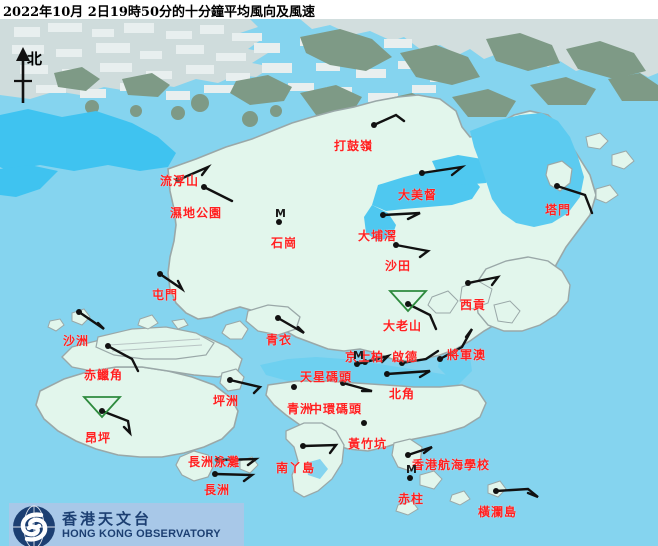 The height and width of the screenshot is (546, 658). I want to click on station-label: 南丫島, so click(296, 468).